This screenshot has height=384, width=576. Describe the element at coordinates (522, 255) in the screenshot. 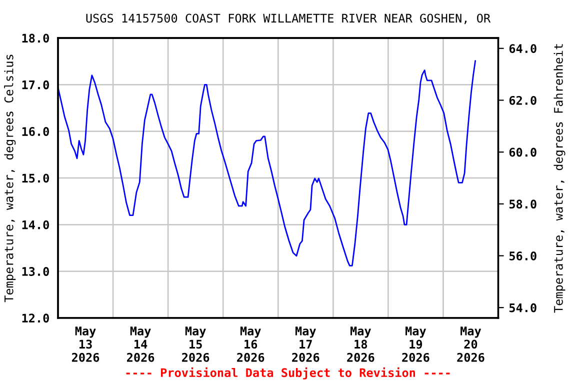

I see `y2-tick-label: 56.0` at that location.